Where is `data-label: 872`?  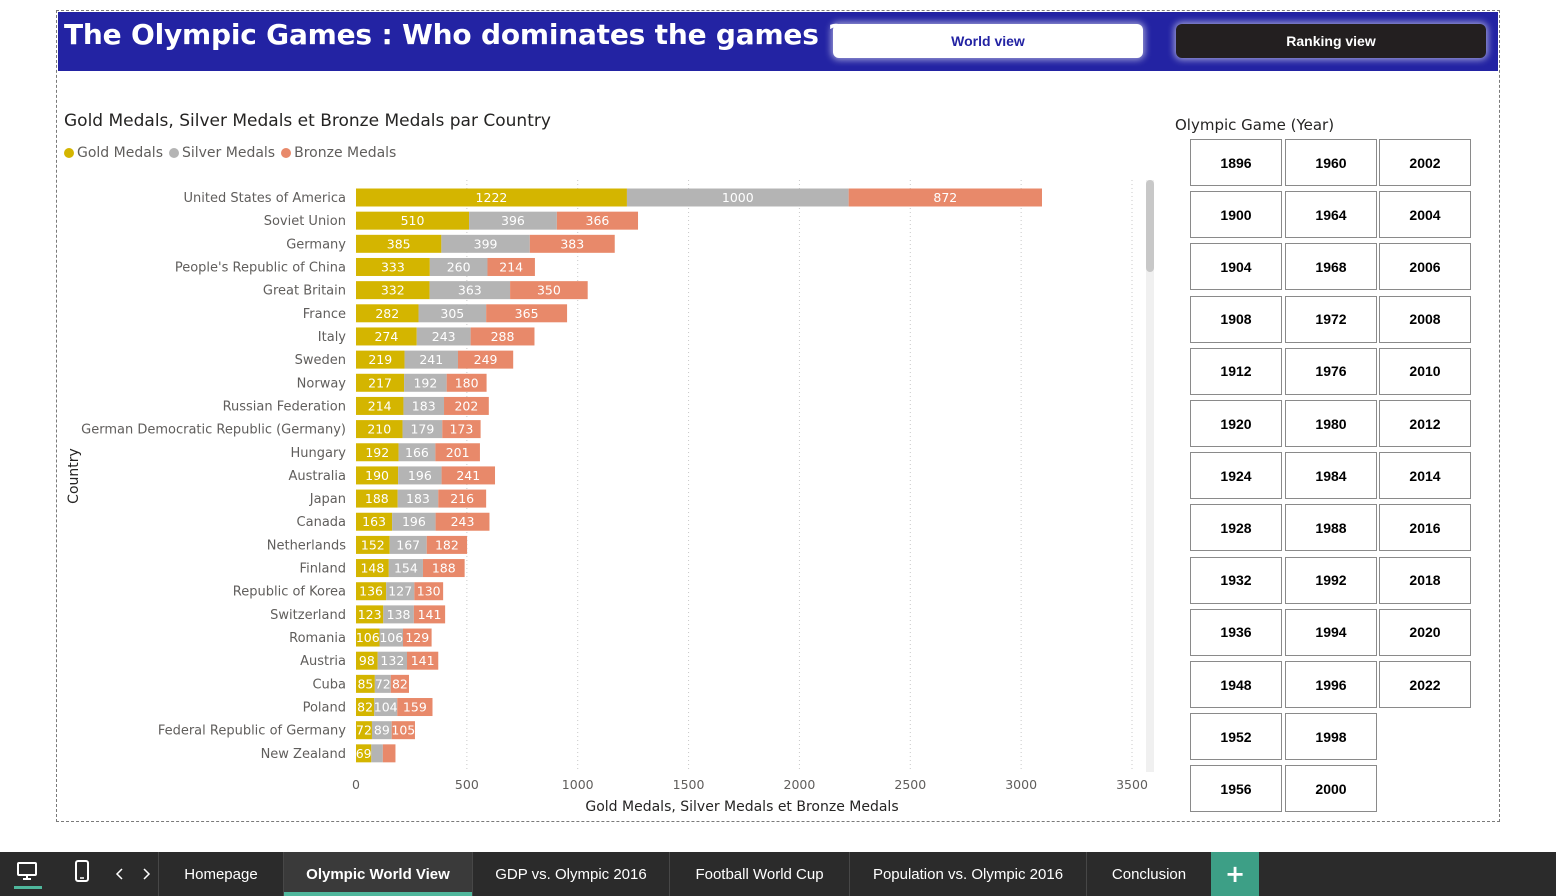
data-label: 872 is located at coordinates (945, 197).